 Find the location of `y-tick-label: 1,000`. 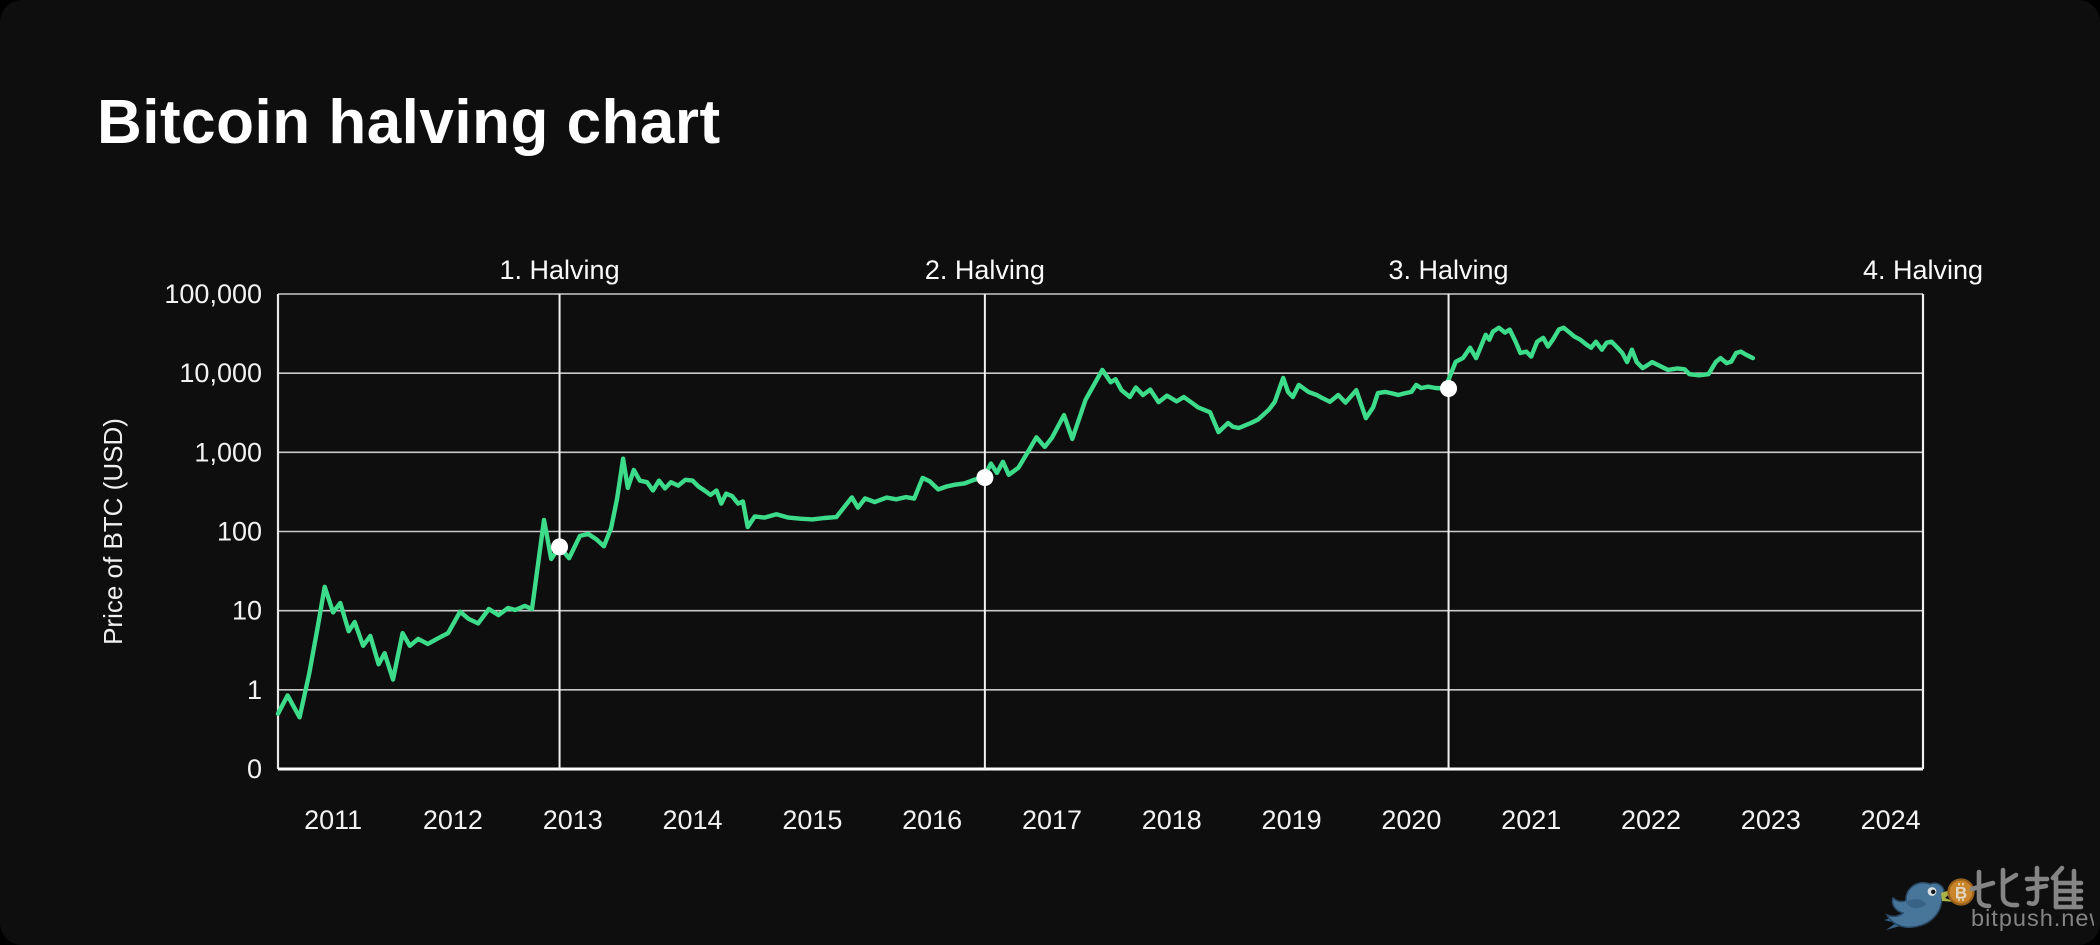

y-tick-label: 1,000 is located at coordinates (228, 452).